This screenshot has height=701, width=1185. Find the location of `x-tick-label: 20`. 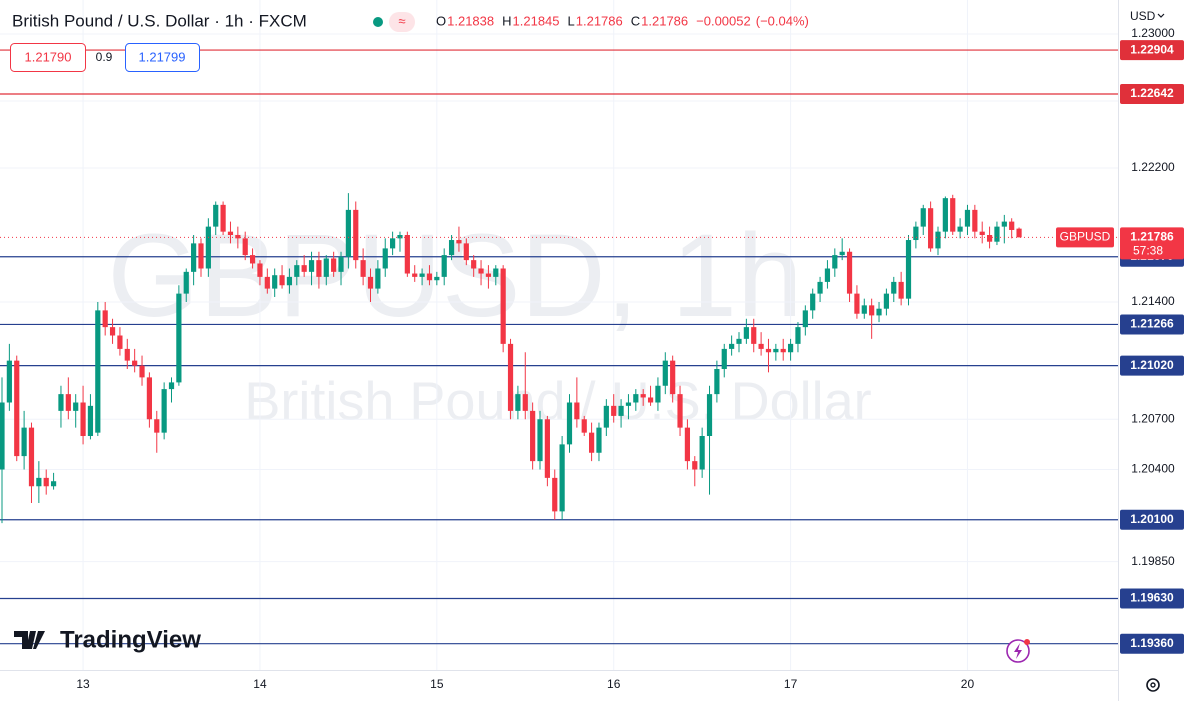

x-tick-label: 20 is located at coordinates (968, 684).